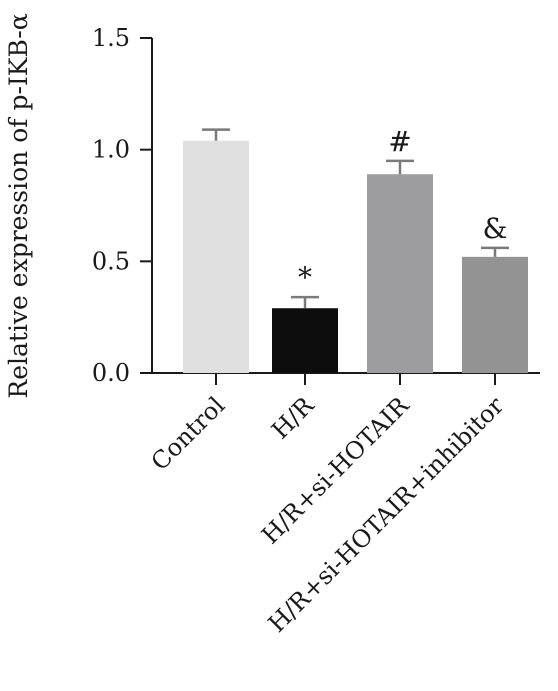  What do you see at coordinates (188, 433) in the screenshot?
I see `x-tick-label: Control` at bounding box center [188, 433].